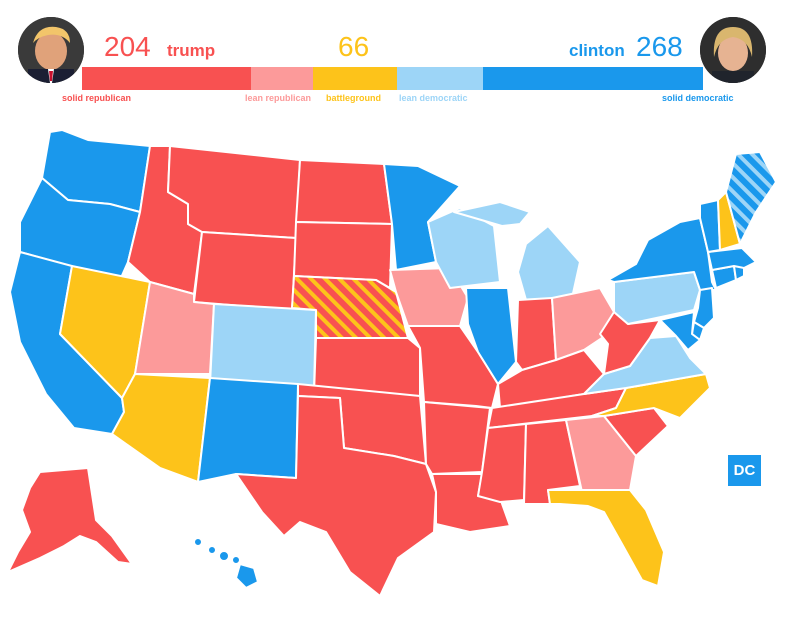  I want to click on lean-democratic-bar, so click(440, 78).